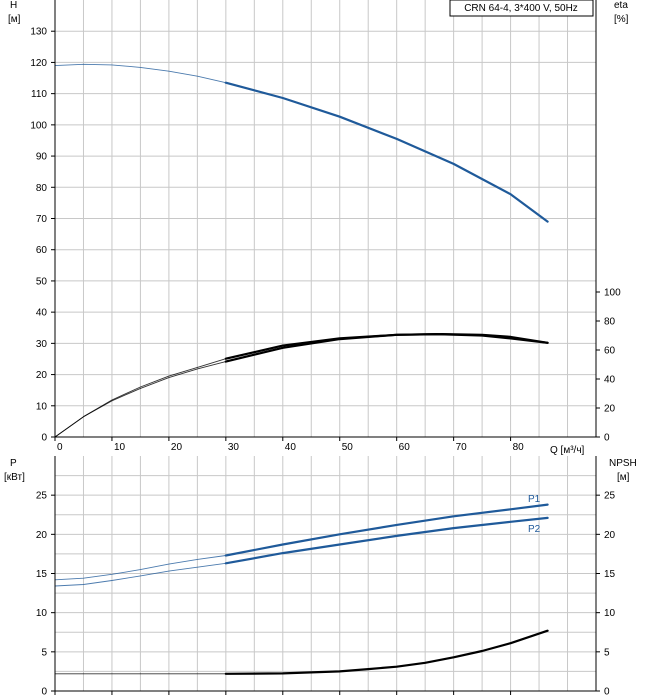  I want to click on npsh-axis-unit: [м], so click(623, 477).